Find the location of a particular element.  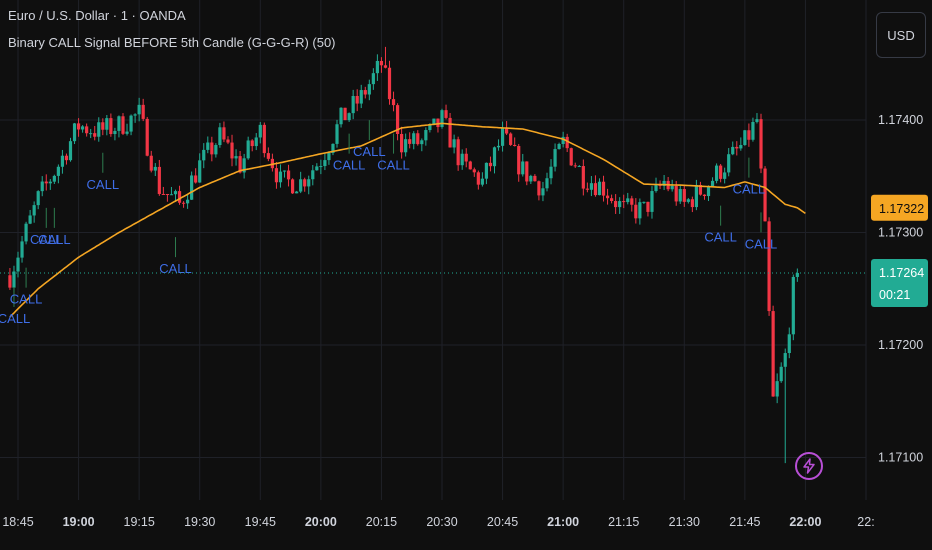

ma-price-tag is located at coordinates (899, 207).